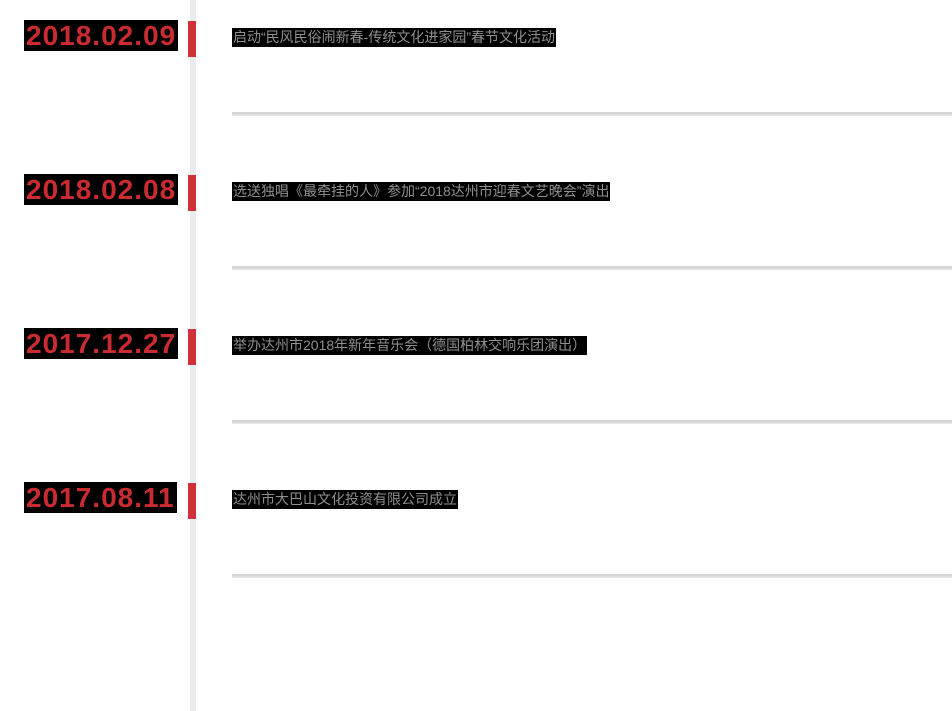 The image size is (952, 711). I want to click on timeline-date-wrap: 2018.02.08, so click(101, 189).